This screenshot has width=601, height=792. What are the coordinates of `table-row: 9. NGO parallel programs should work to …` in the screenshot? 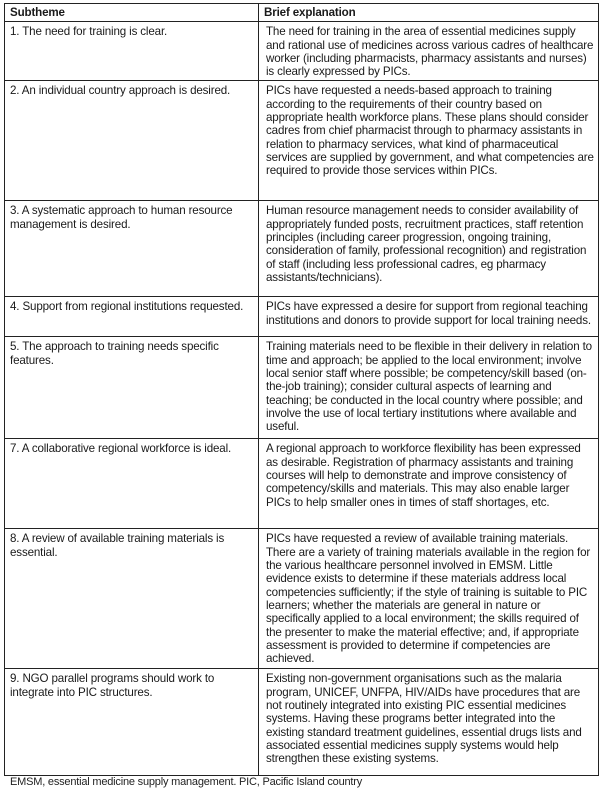 It's located at (301, 722).